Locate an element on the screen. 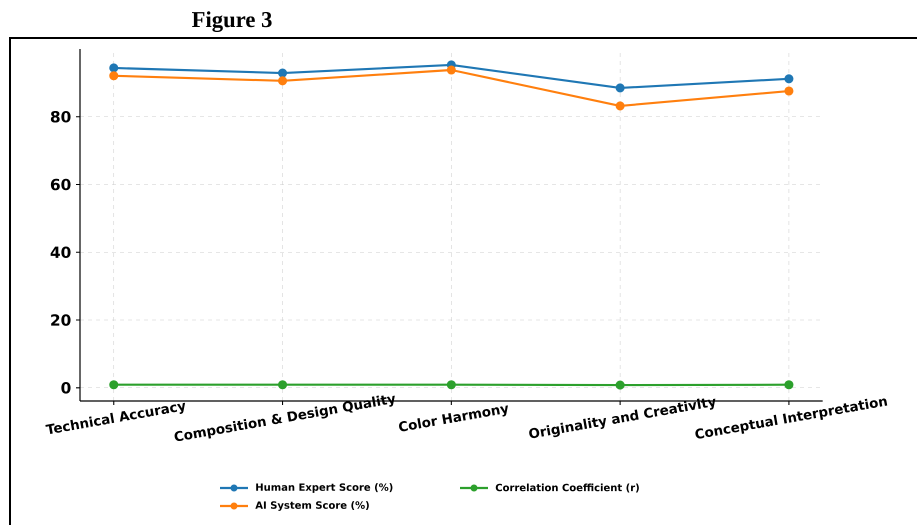 The width and height of the screenshot is (917, 525). legend-label: Correlation Coefficient (r) is located at coordinates (567, 488).